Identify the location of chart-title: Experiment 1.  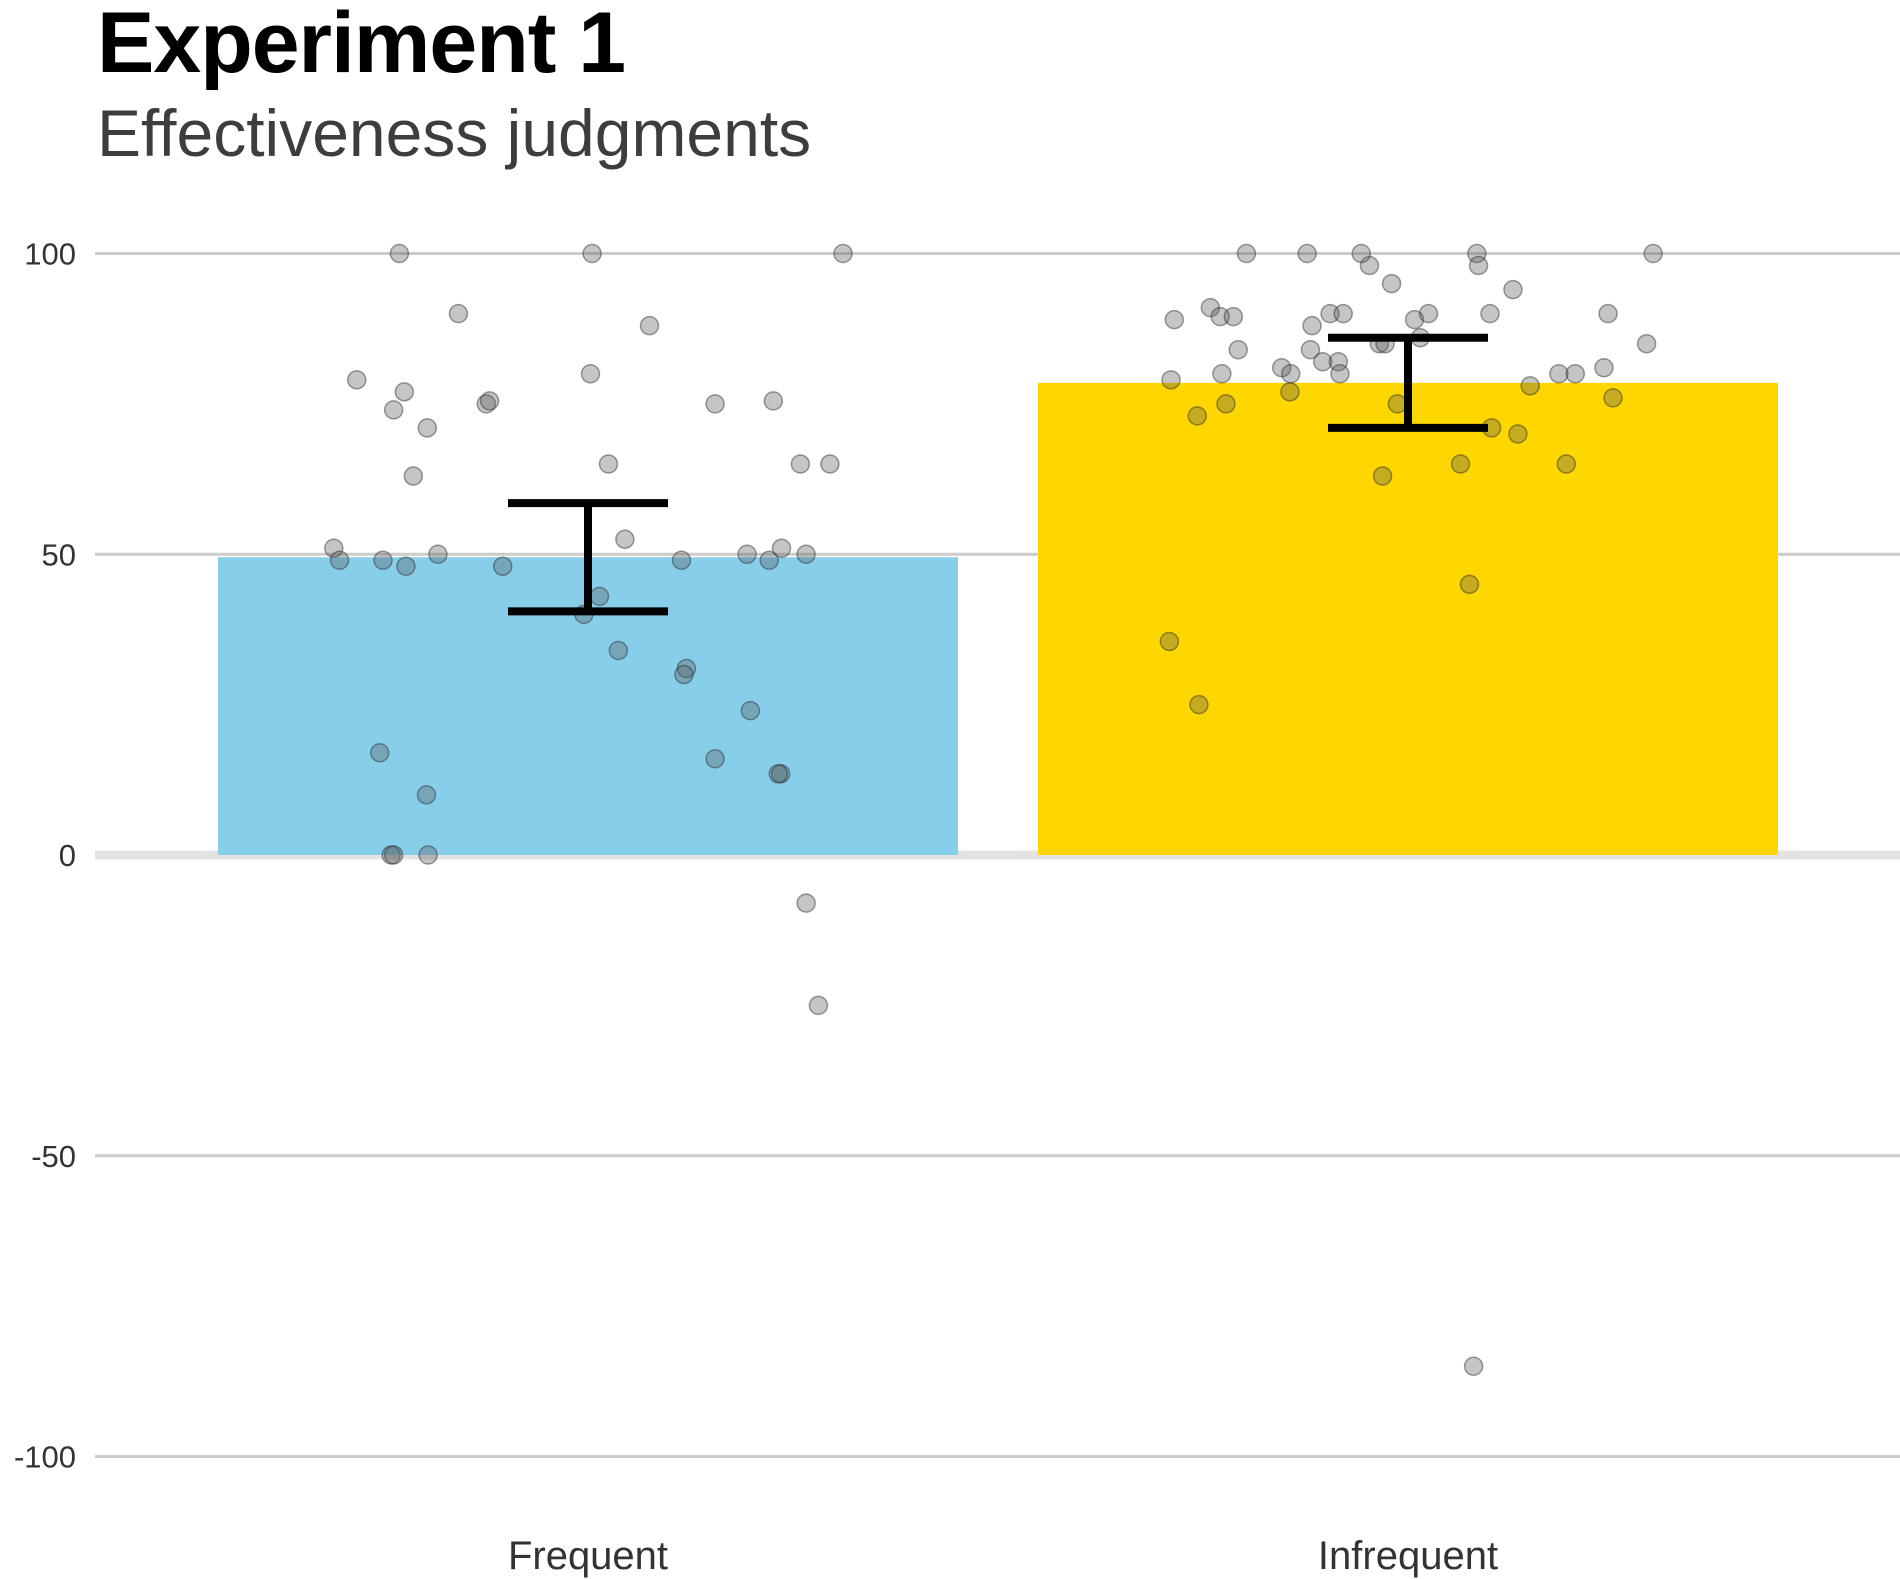
(361, 45).